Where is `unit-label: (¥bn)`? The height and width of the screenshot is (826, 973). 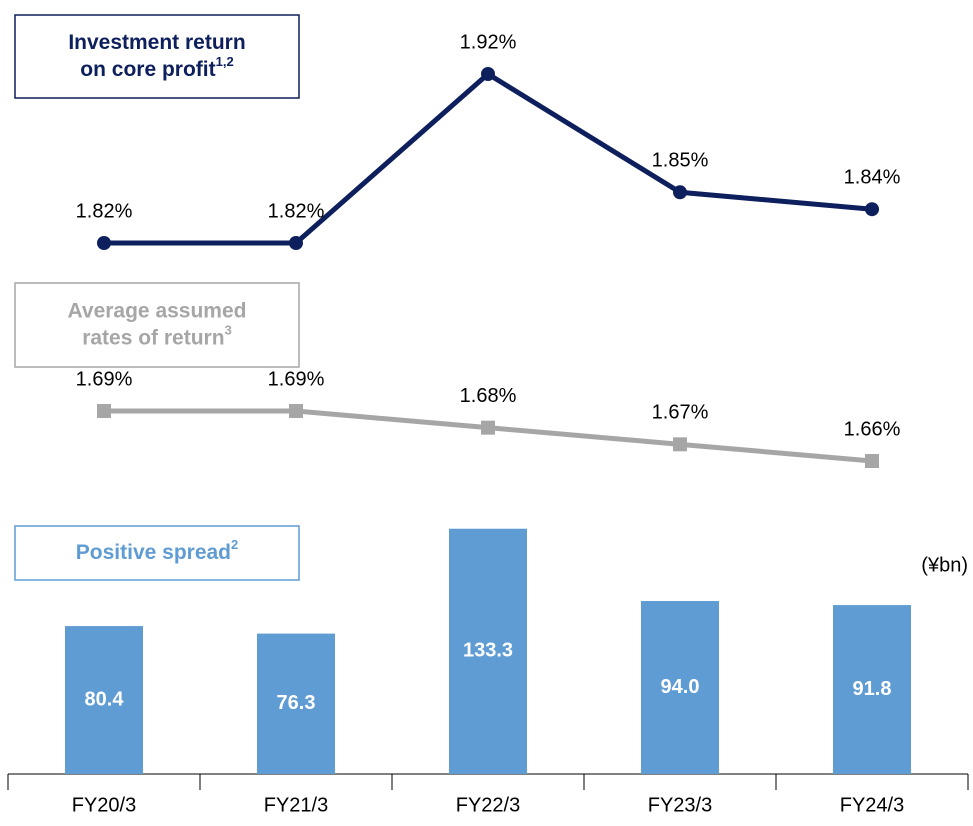 unit-label: (¥bn) is located at coordinates (944, 565).